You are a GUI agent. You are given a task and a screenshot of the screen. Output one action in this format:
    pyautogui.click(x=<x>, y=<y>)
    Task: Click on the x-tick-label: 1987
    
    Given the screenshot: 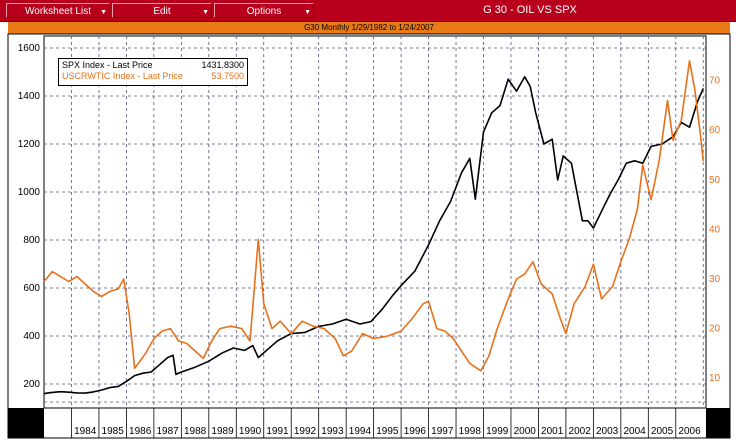 What is the action you would take?
    pyautogui.click(x=167, y=431)
    